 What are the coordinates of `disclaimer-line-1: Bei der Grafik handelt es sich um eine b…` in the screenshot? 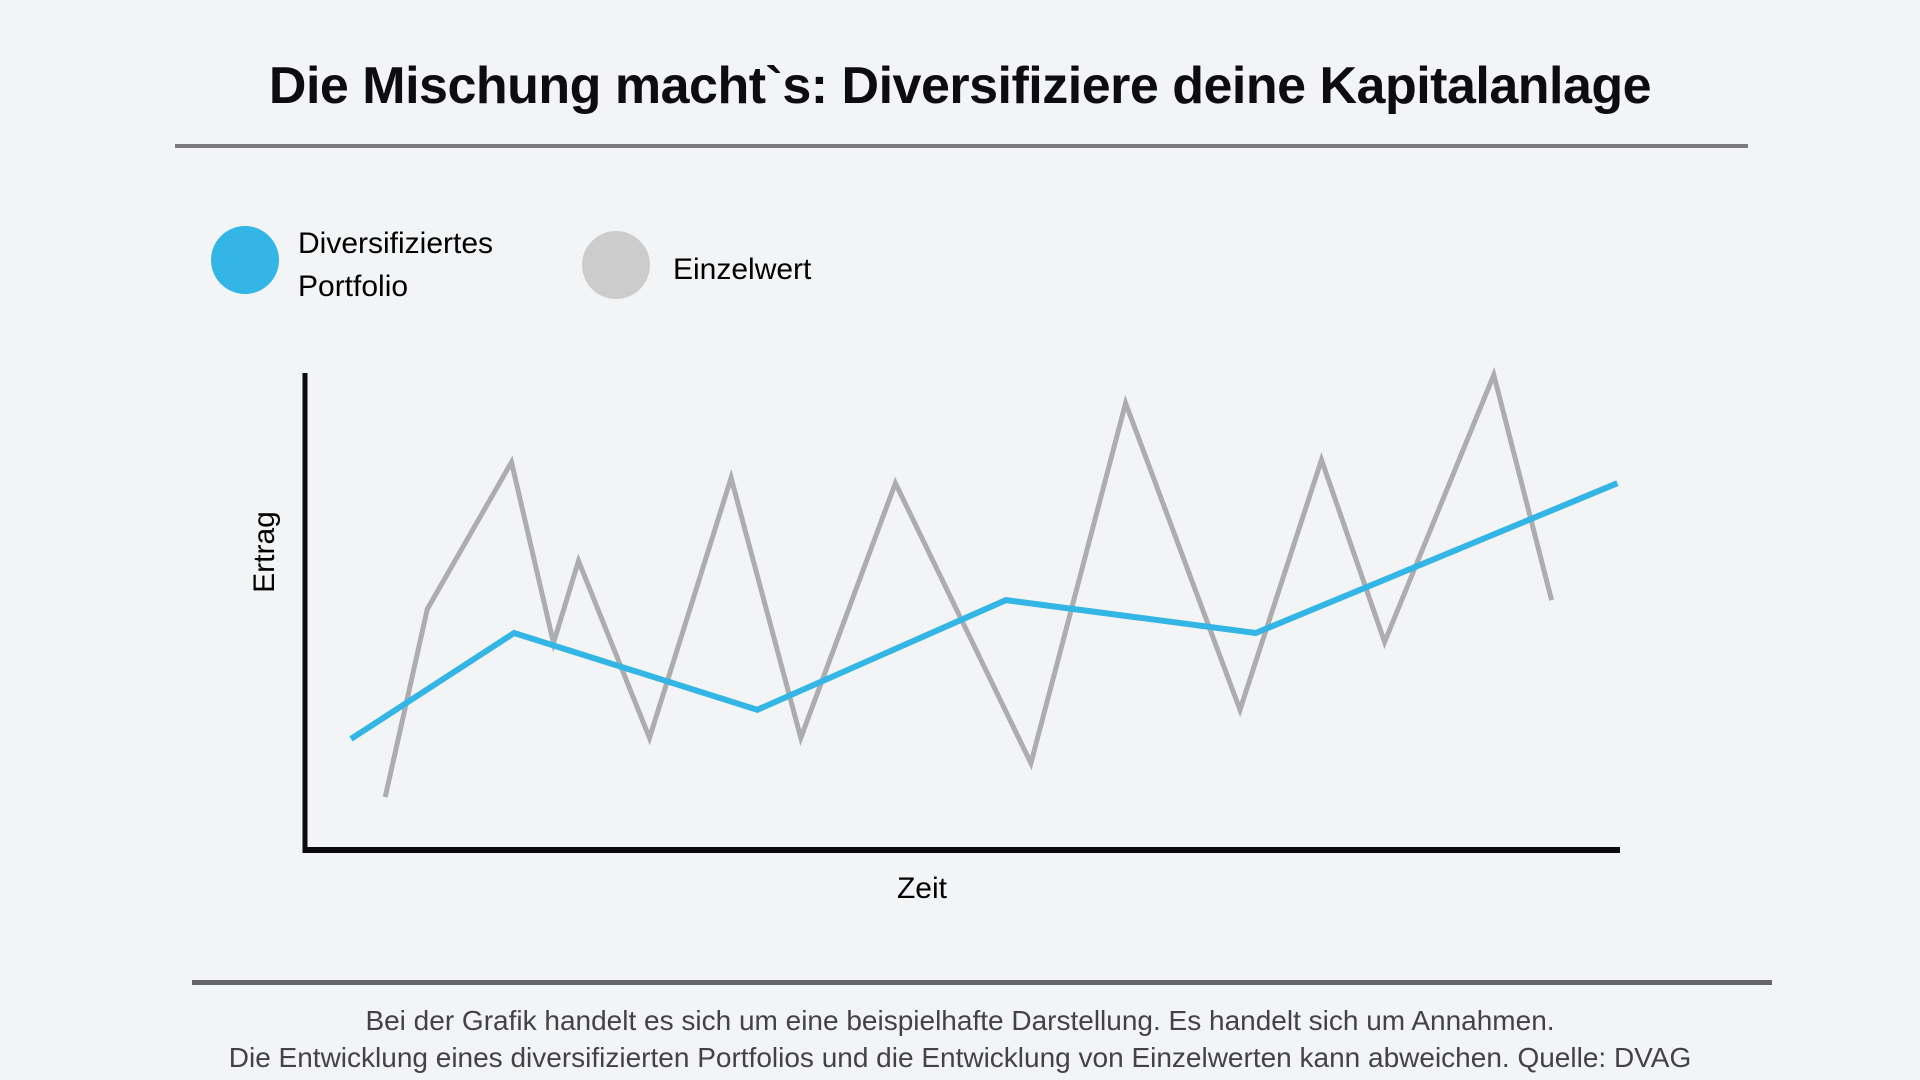 It's located at (960, 1020).